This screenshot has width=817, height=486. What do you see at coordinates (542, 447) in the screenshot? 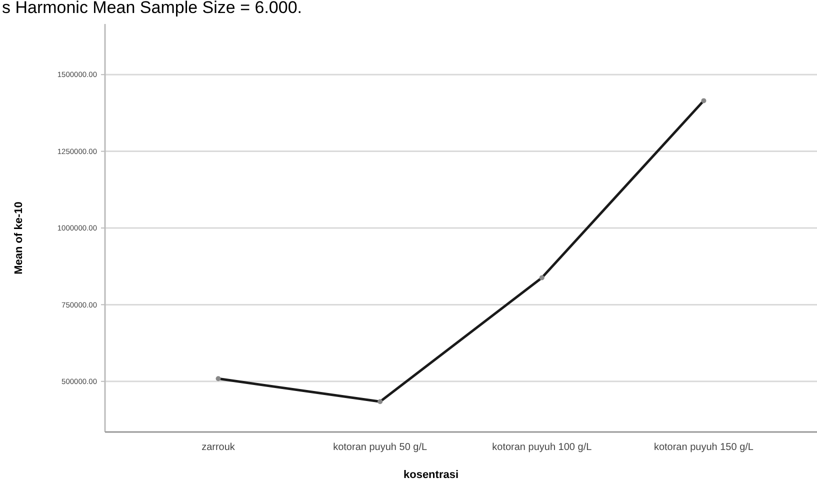
I see `x-tick-label: kotoran puyuh 100 g/L` at bounding box center [542, 447].